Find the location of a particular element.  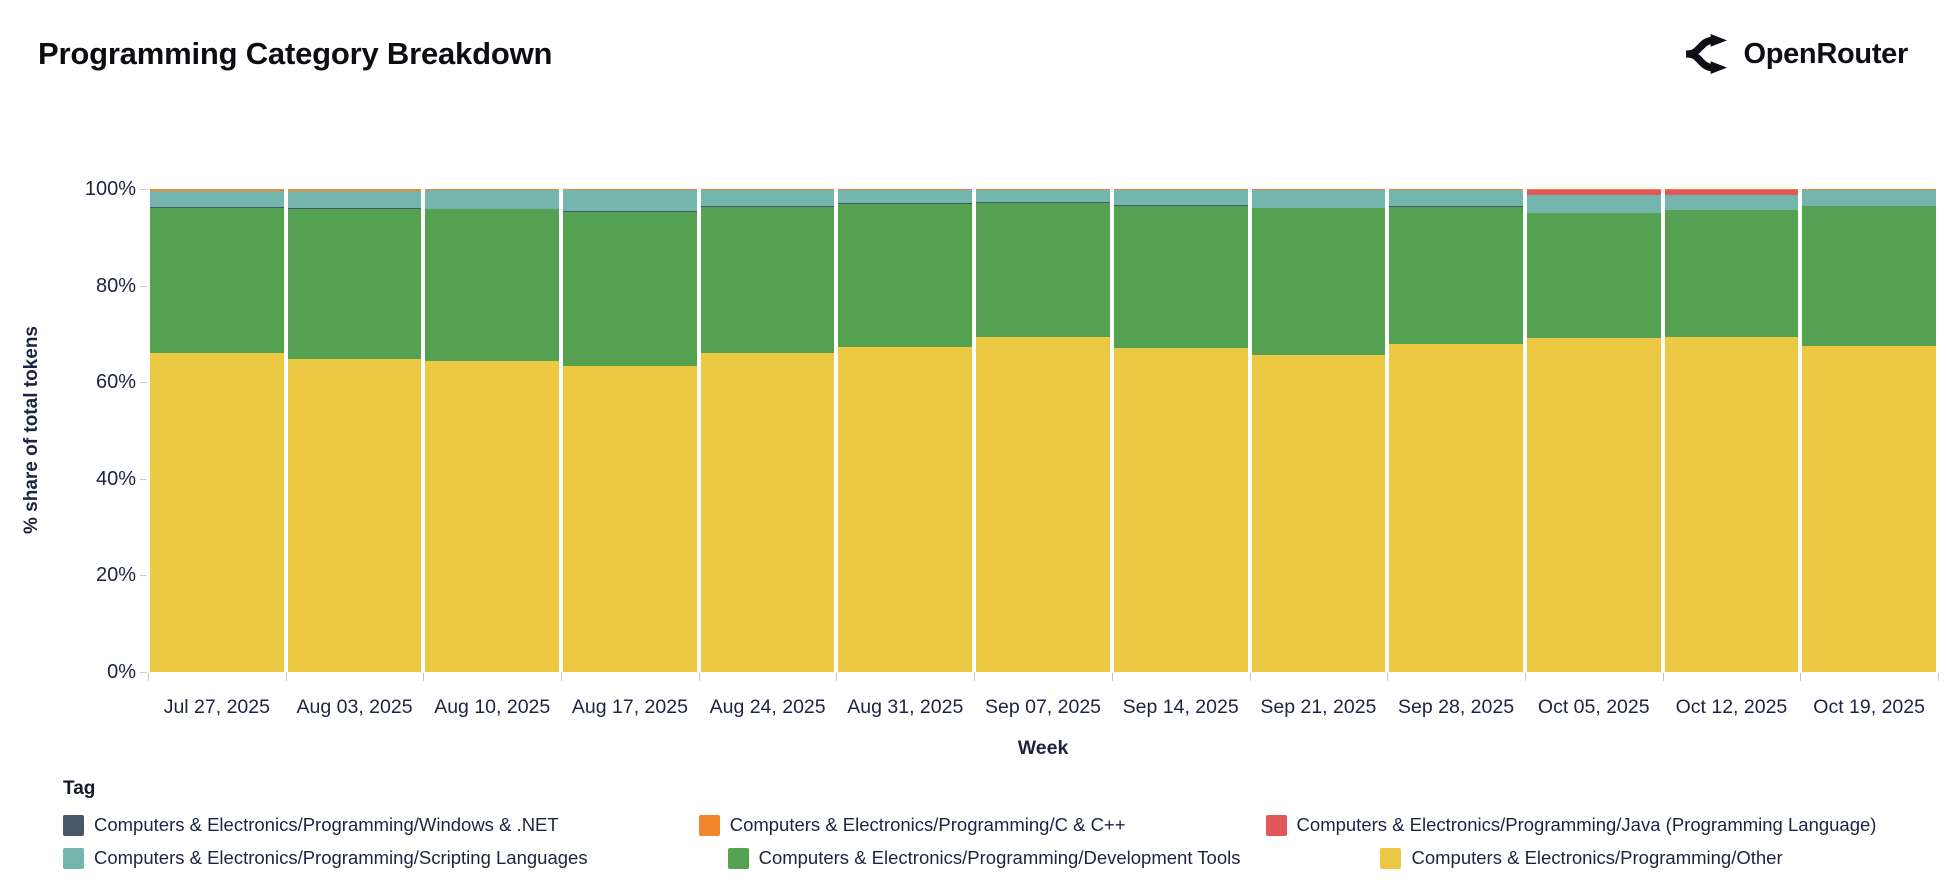

bar-Aug 24, 2025 is located at coordinates (767, 430).